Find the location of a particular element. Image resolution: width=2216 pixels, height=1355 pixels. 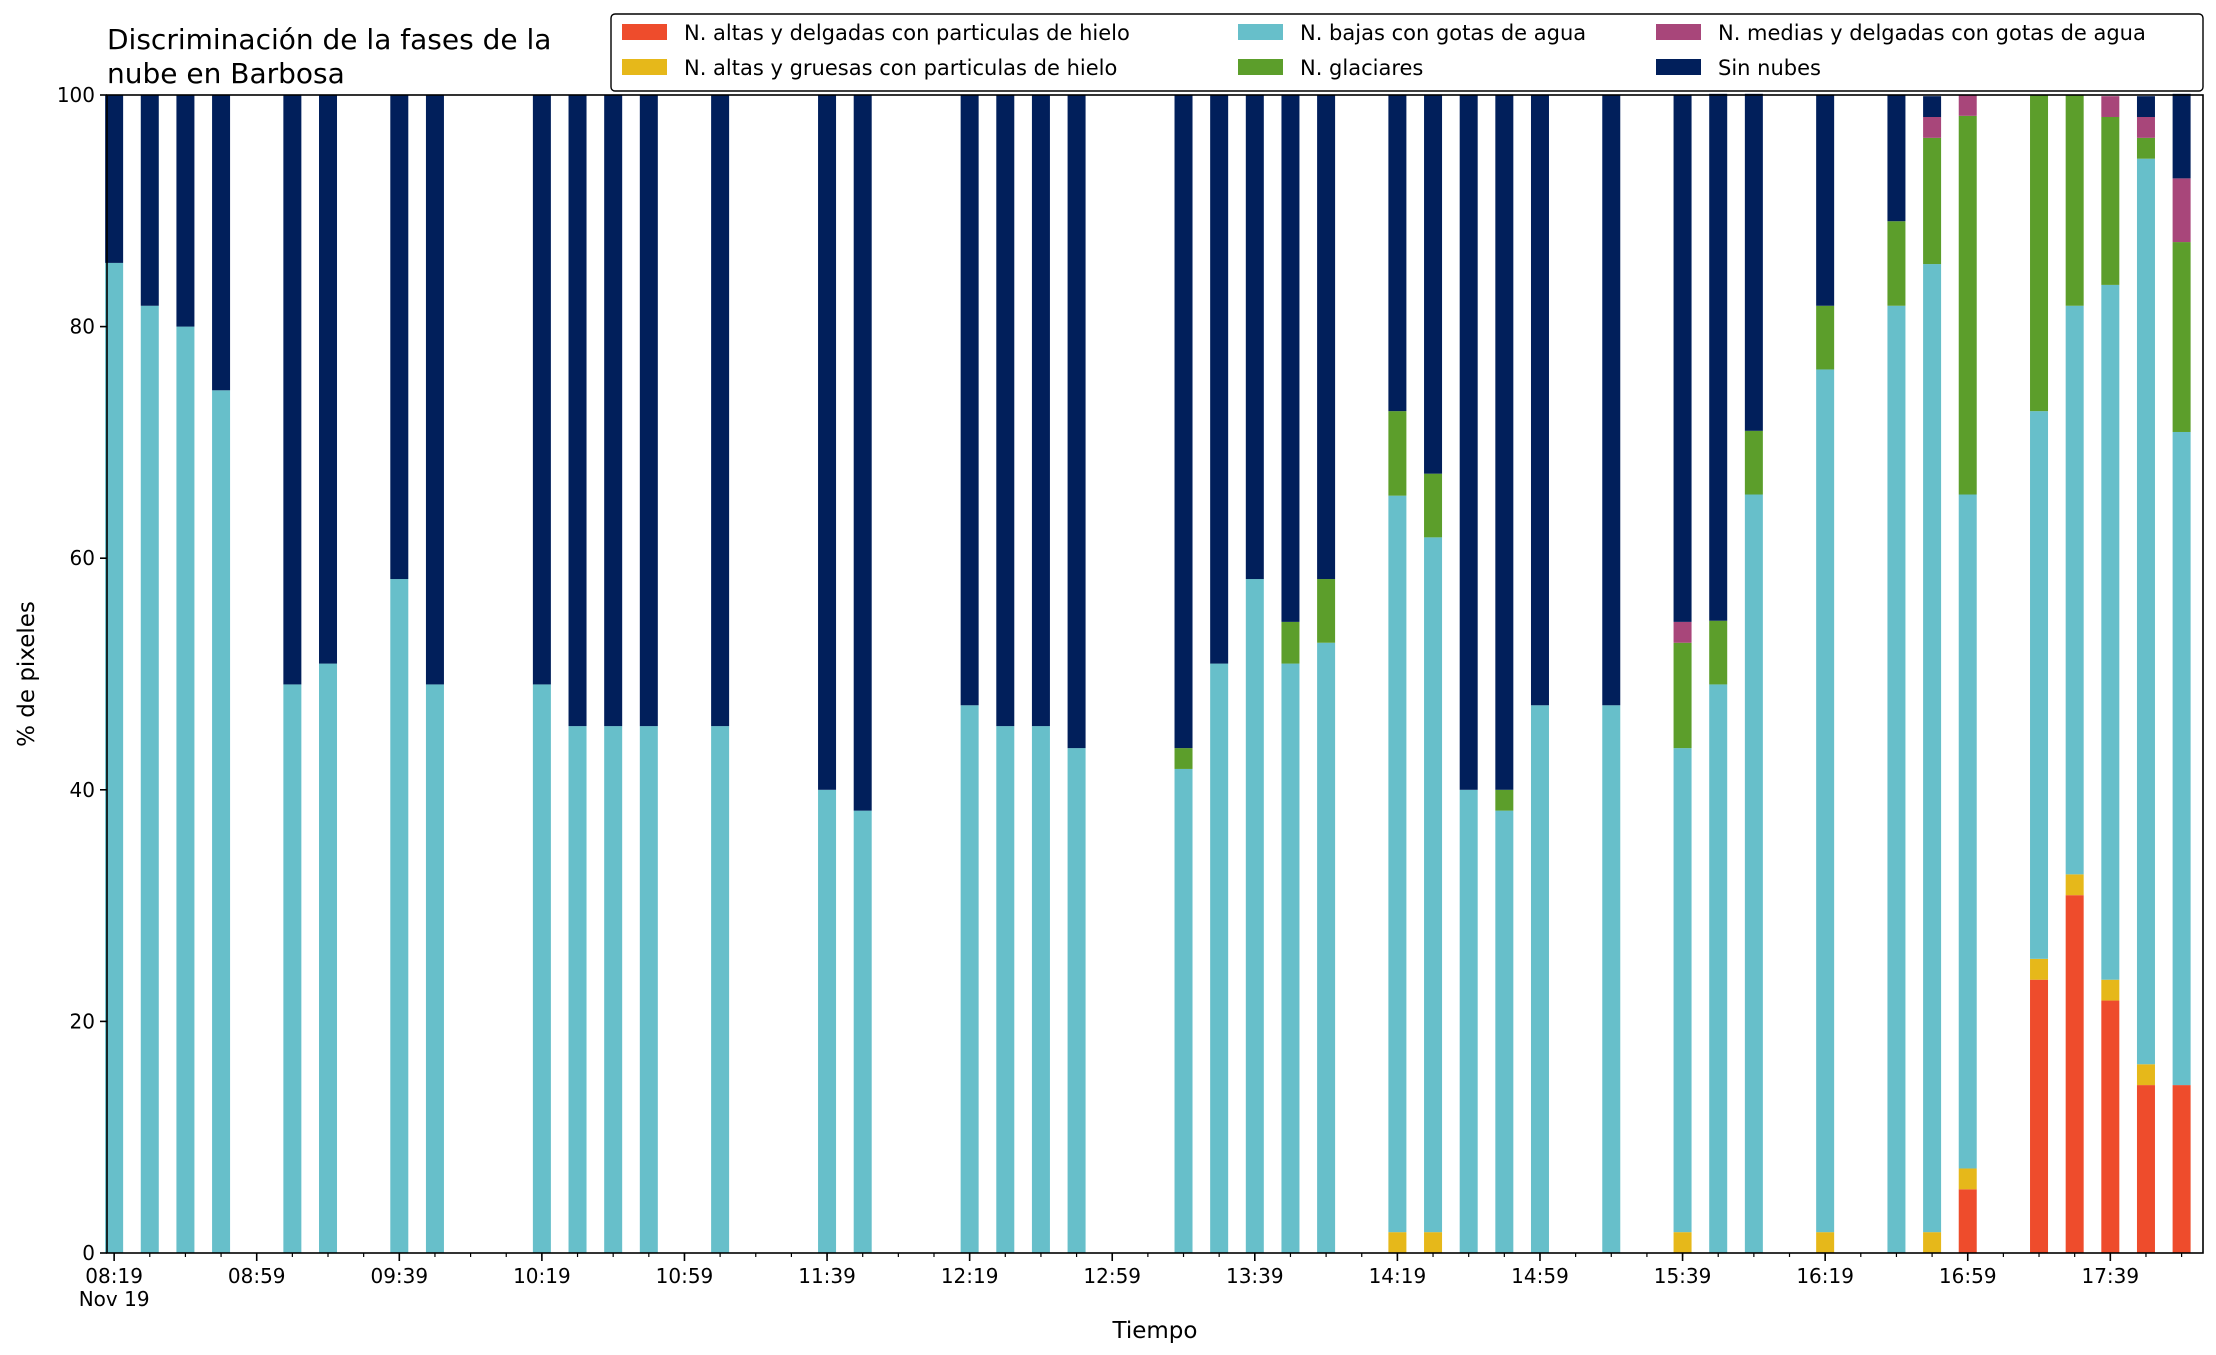

legend-box is located at coordinates (1407, 52).